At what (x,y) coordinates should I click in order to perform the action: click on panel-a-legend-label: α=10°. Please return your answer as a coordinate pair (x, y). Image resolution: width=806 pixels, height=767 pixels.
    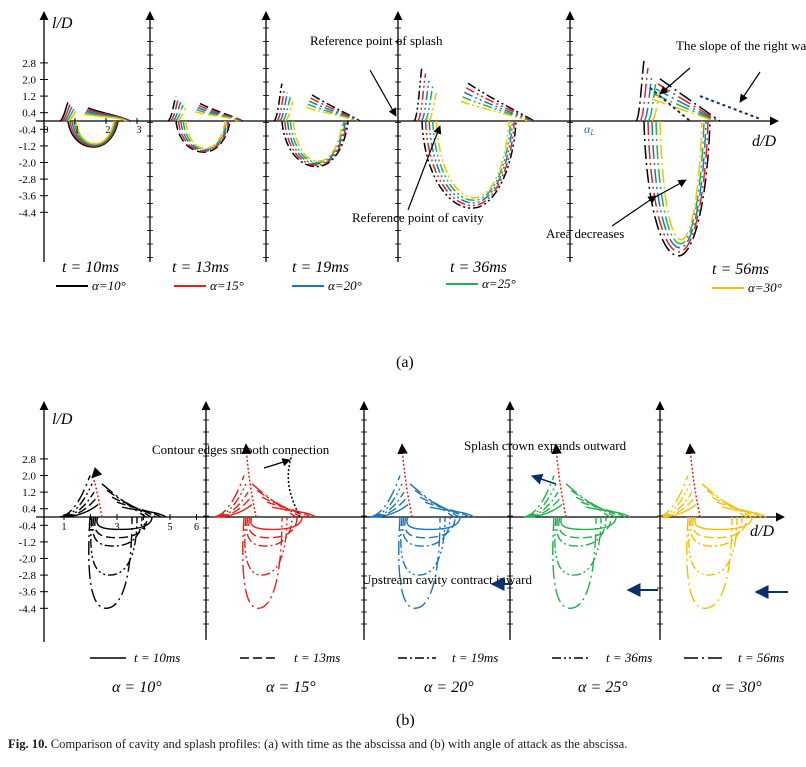
    Looking at the image, I should click on (109, 285).